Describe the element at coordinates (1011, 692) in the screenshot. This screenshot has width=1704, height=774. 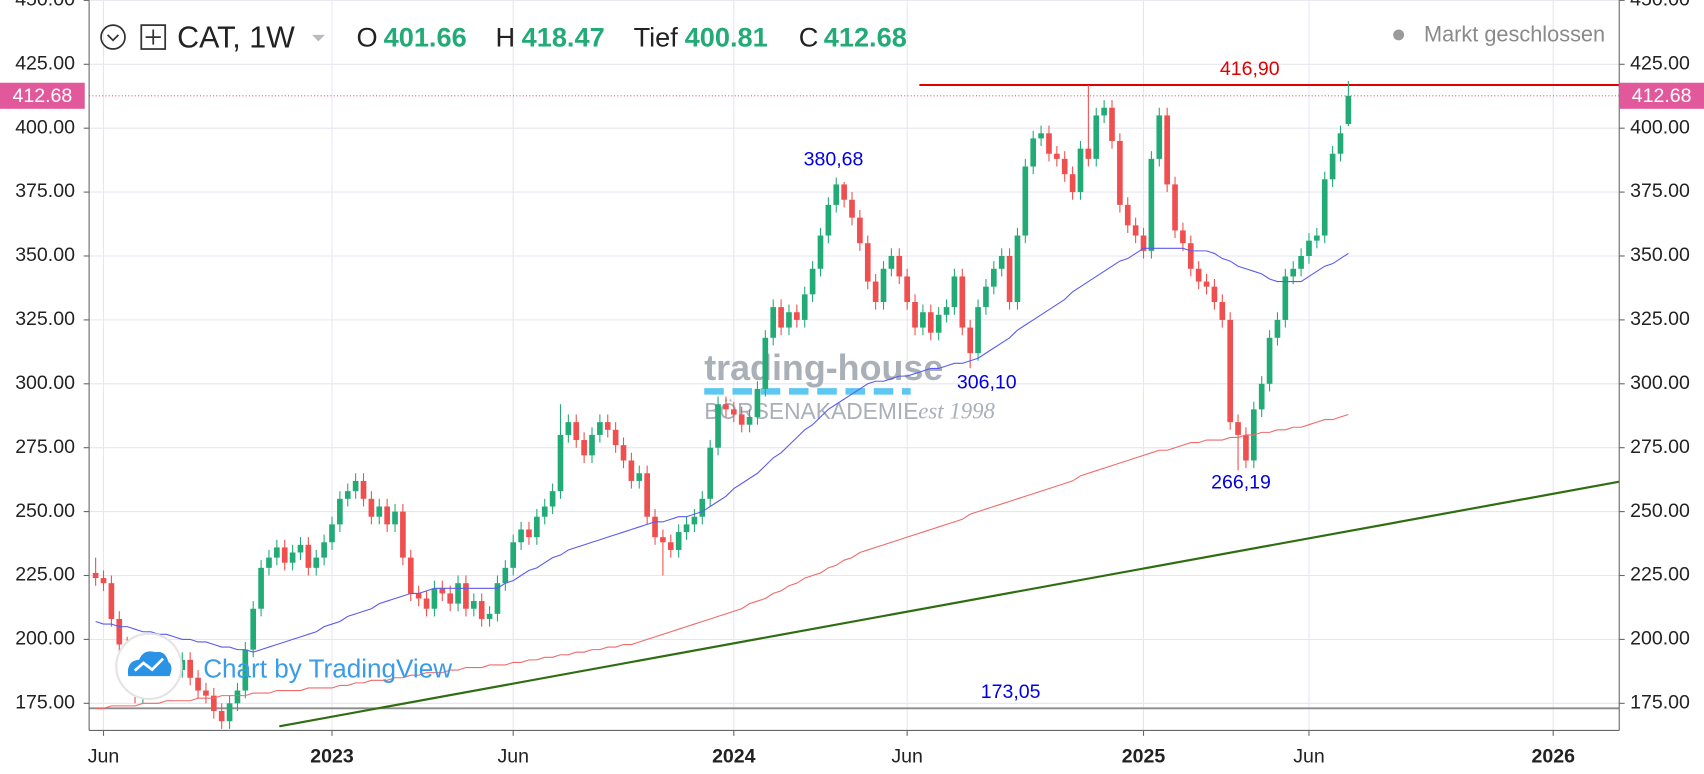
I see `level-label: 173,05` at that location.